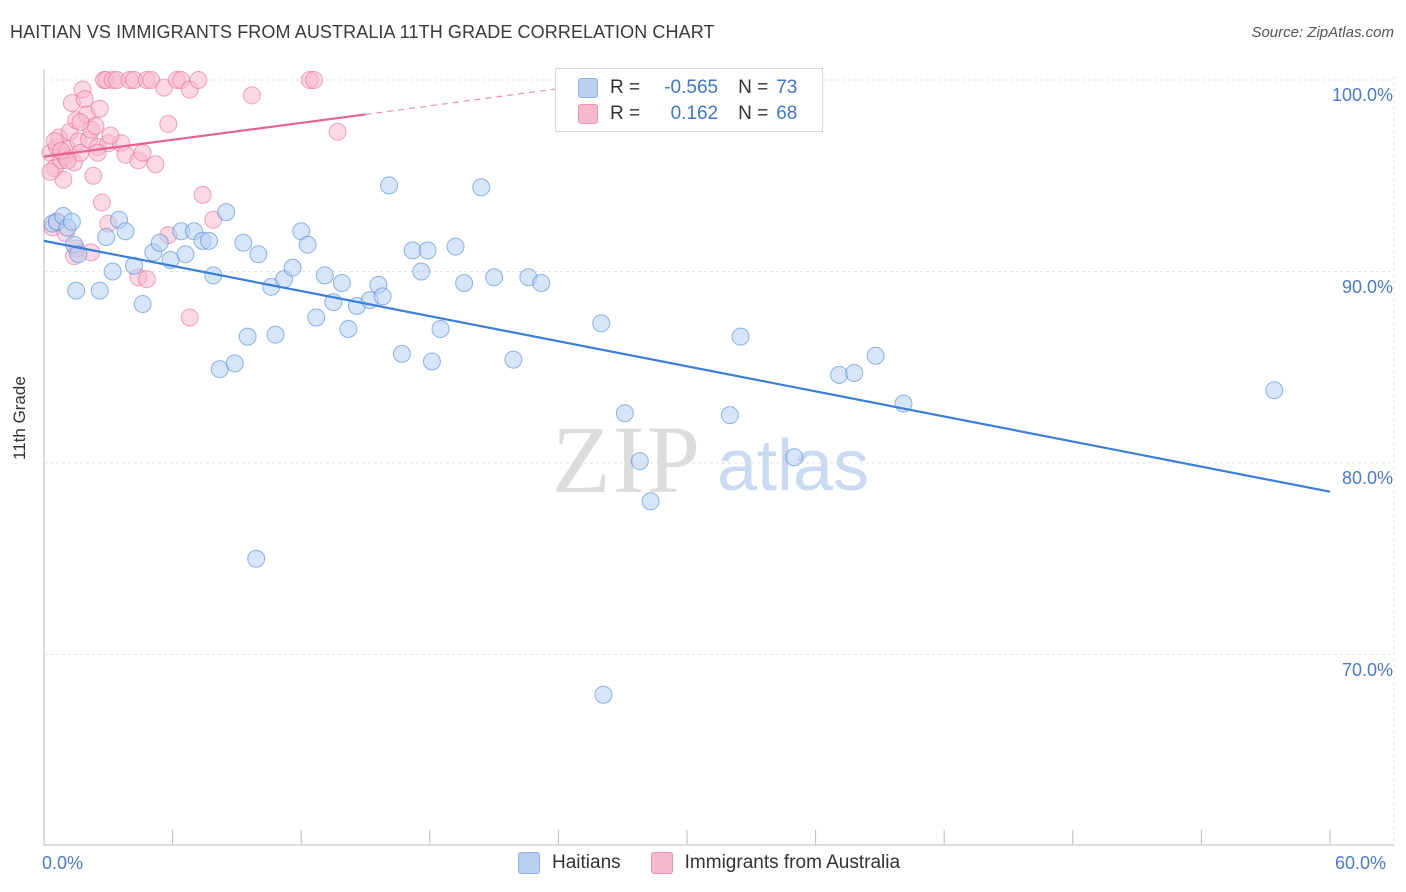  Describe the element at coordinates (787, 87) in the screenshot. I see `legend-n-value: 73` at that location.